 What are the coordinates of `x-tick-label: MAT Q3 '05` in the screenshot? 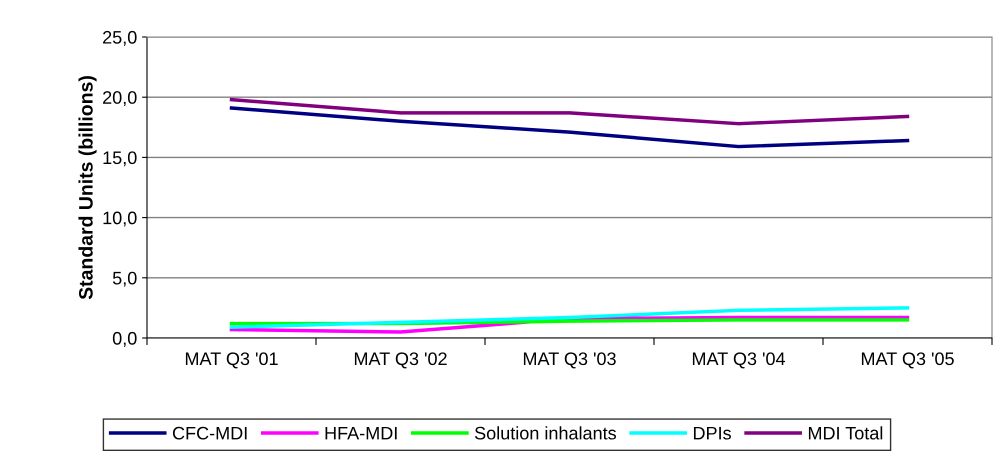 It's located at (908, 360).